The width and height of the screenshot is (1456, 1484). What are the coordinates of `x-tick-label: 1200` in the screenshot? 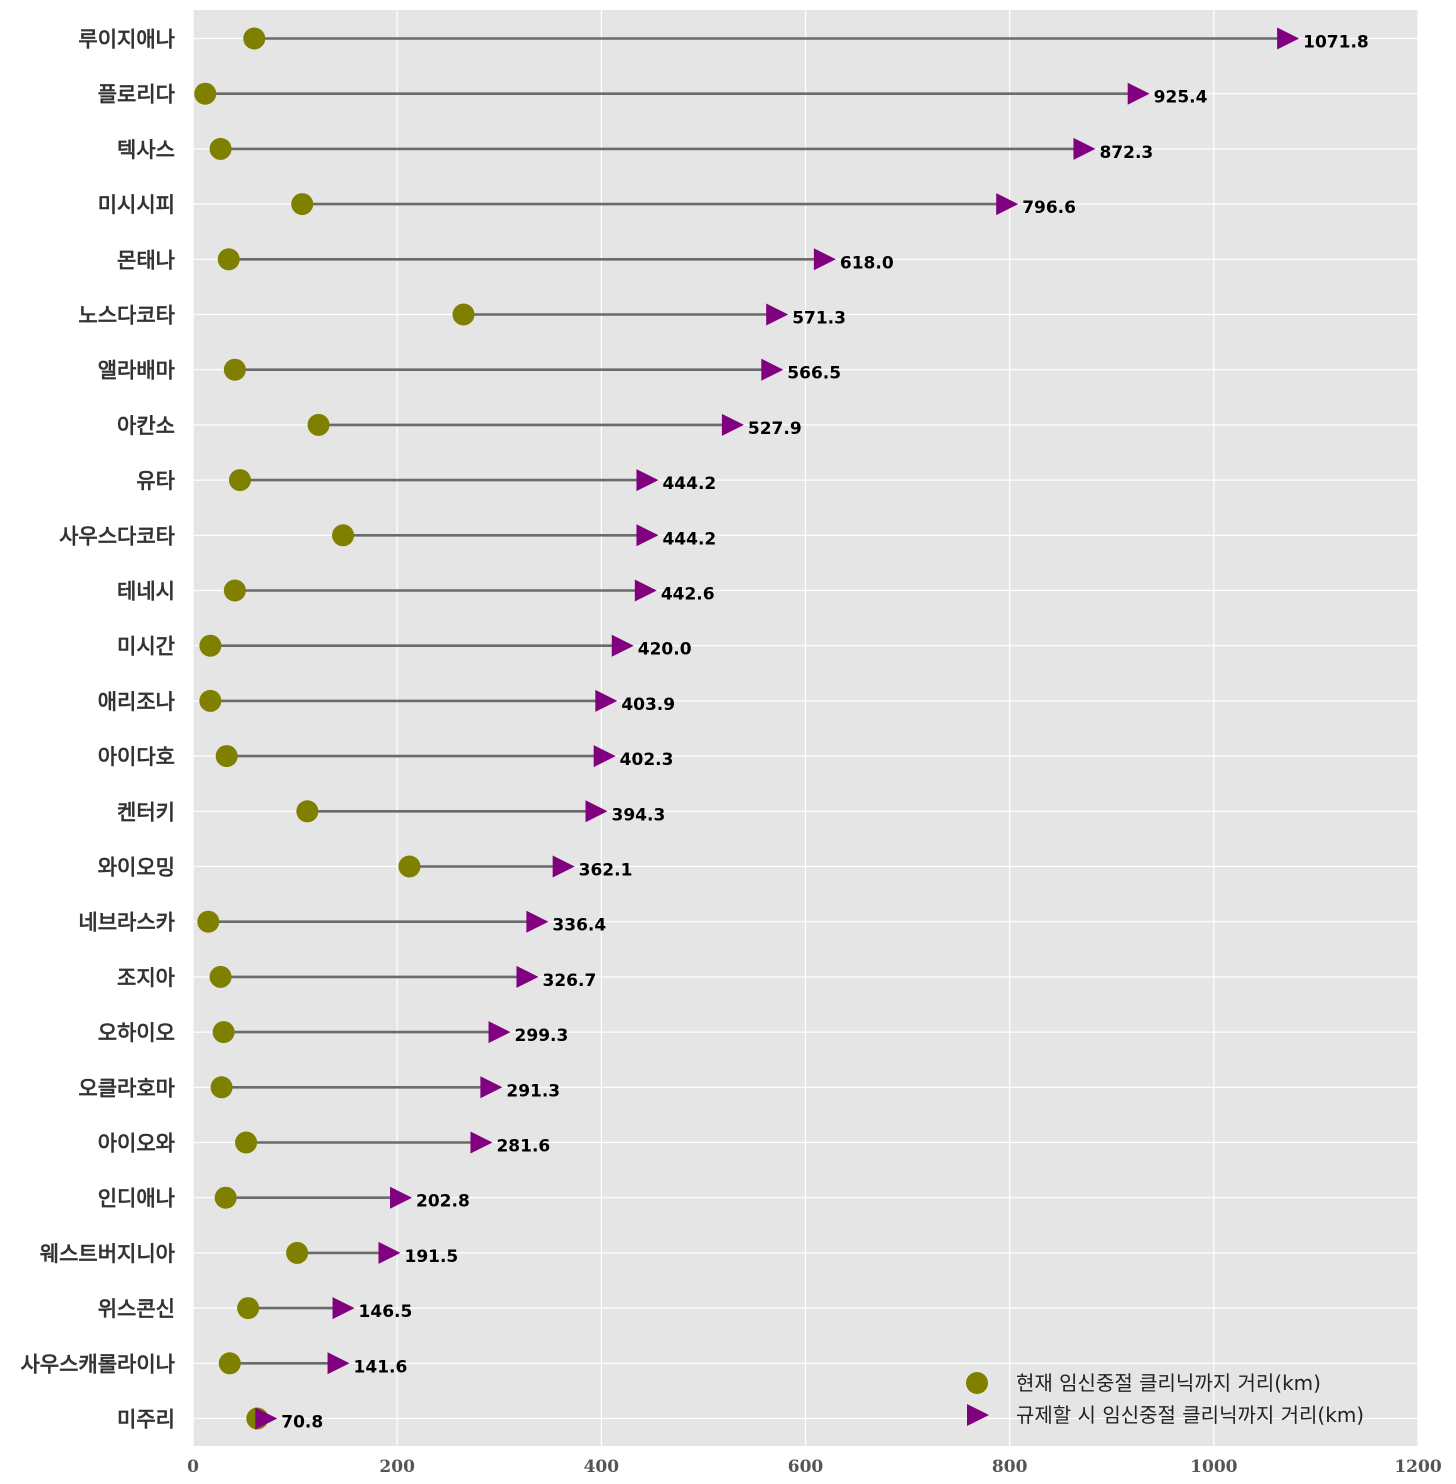 It's located at (1417, 1467).